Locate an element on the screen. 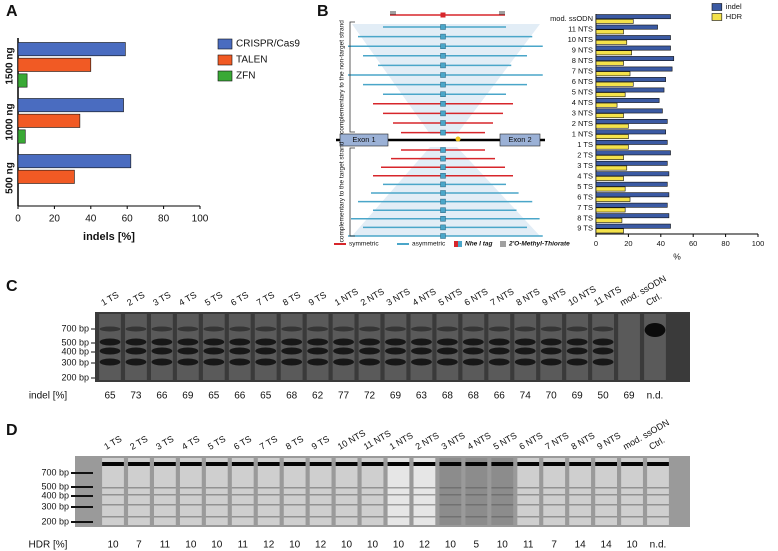 Image resolution: width=778 pixels, height=551 pixels. lane-label: 6 NTS is located at coordinates (530, 440).